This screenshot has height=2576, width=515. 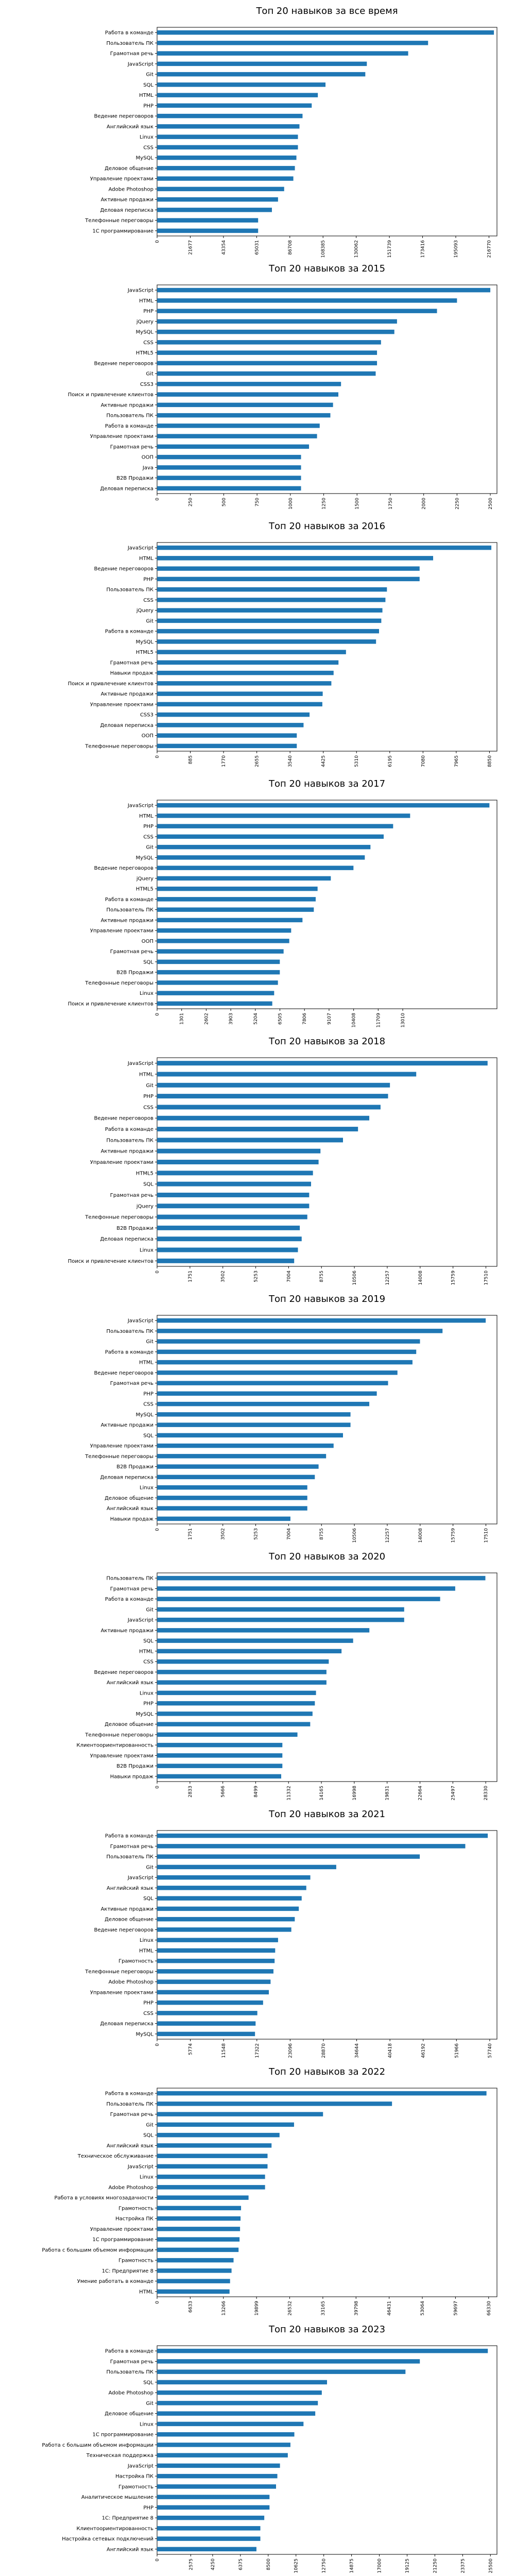 What do you see at coordinates (327, 1419) in the screenshot?
I see `plot-area-frame` at bounding box center [327, 1419].